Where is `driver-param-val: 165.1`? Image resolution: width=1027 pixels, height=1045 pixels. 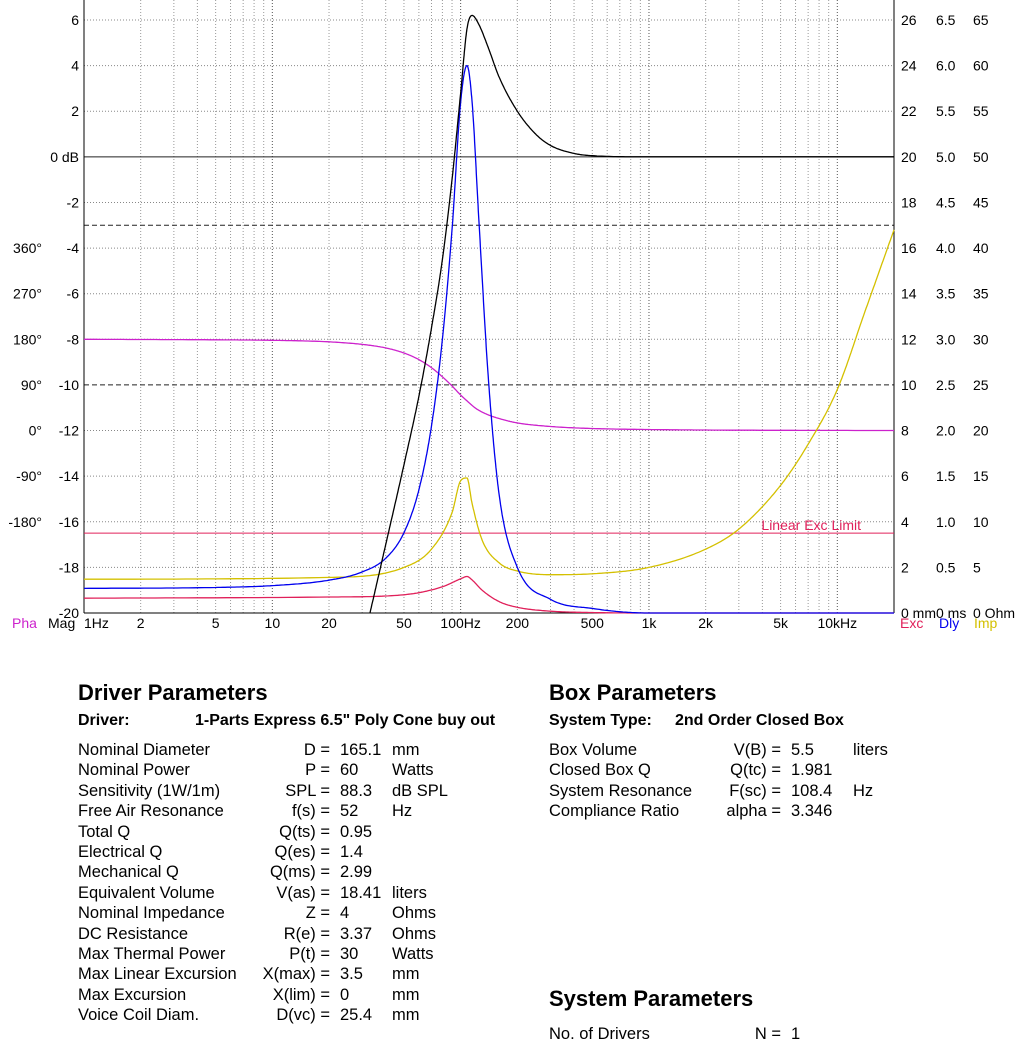
driver-param-val: 165.1 is located at coordinates (361, 750).